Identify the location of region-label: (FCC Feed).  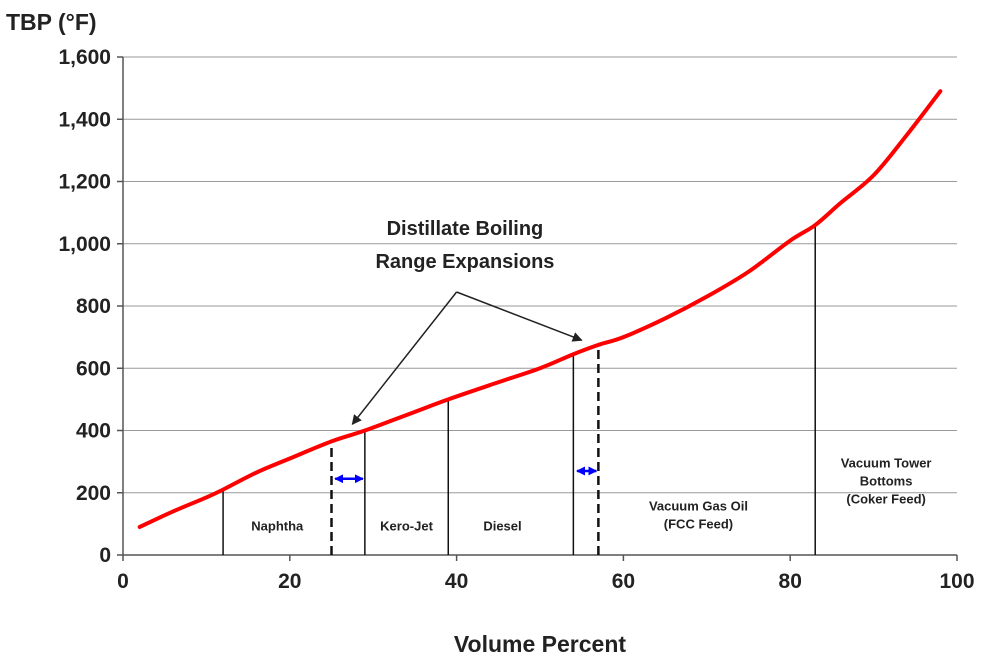
(698, 524).